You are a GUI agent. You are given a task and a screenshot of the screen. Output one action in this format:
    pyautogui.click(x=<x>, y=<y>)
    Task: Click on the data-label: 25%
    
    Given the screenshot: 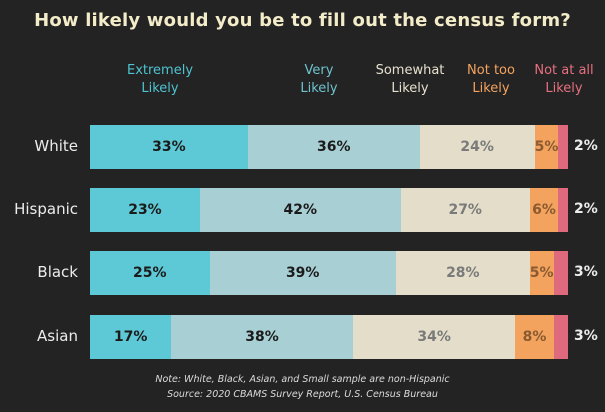 What is the action you would take?
    pyautogui.click(x=149, y=273)
    